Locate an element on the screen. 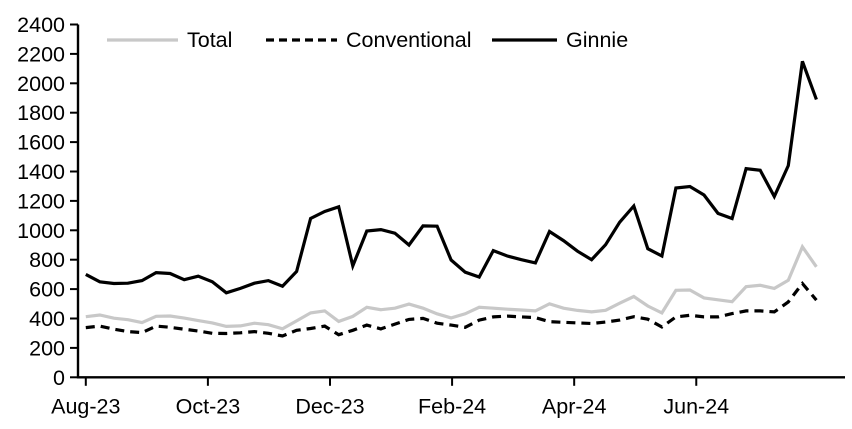 The image size is (852, 429). y-tick-label: 1800 is located at coordinates (41, 113).